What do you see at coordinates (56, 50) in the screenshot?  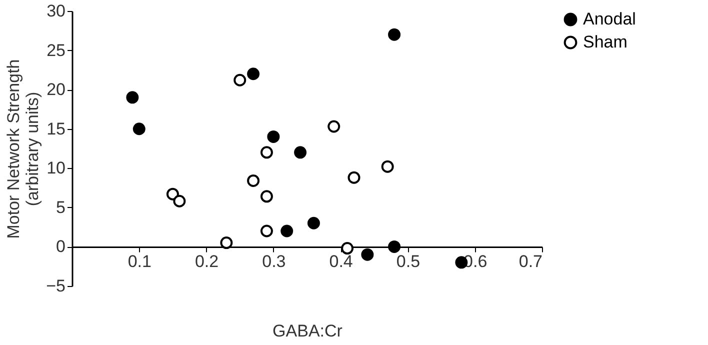 I see `y-tick-label: 25` at bounding box center [56, 50].